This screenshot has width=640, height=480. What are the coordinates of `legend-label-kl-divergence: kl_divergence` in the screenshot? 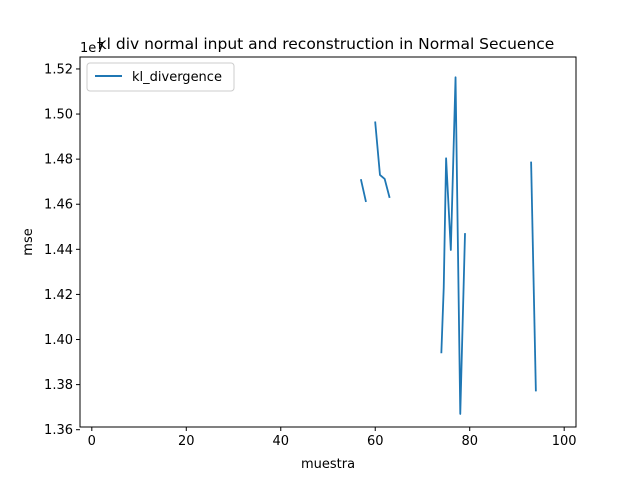 It's located at (177, 77).